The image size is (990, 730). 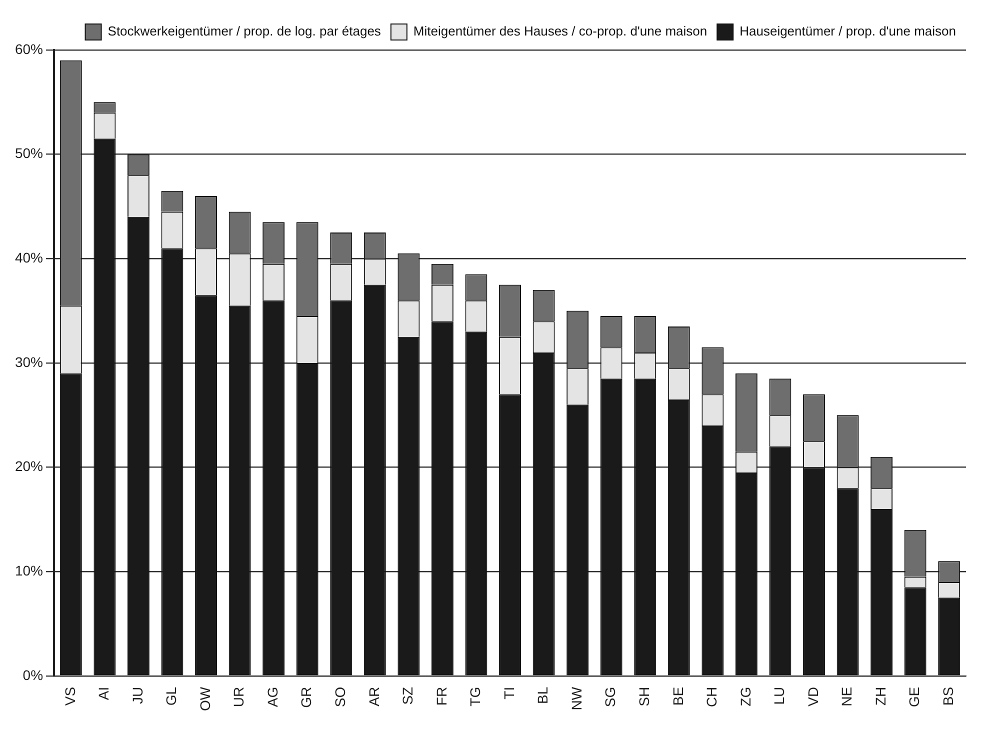 I want to click on legend-label: Hauseigentümer / prop. d'une maison, so click(x=848, y=31).